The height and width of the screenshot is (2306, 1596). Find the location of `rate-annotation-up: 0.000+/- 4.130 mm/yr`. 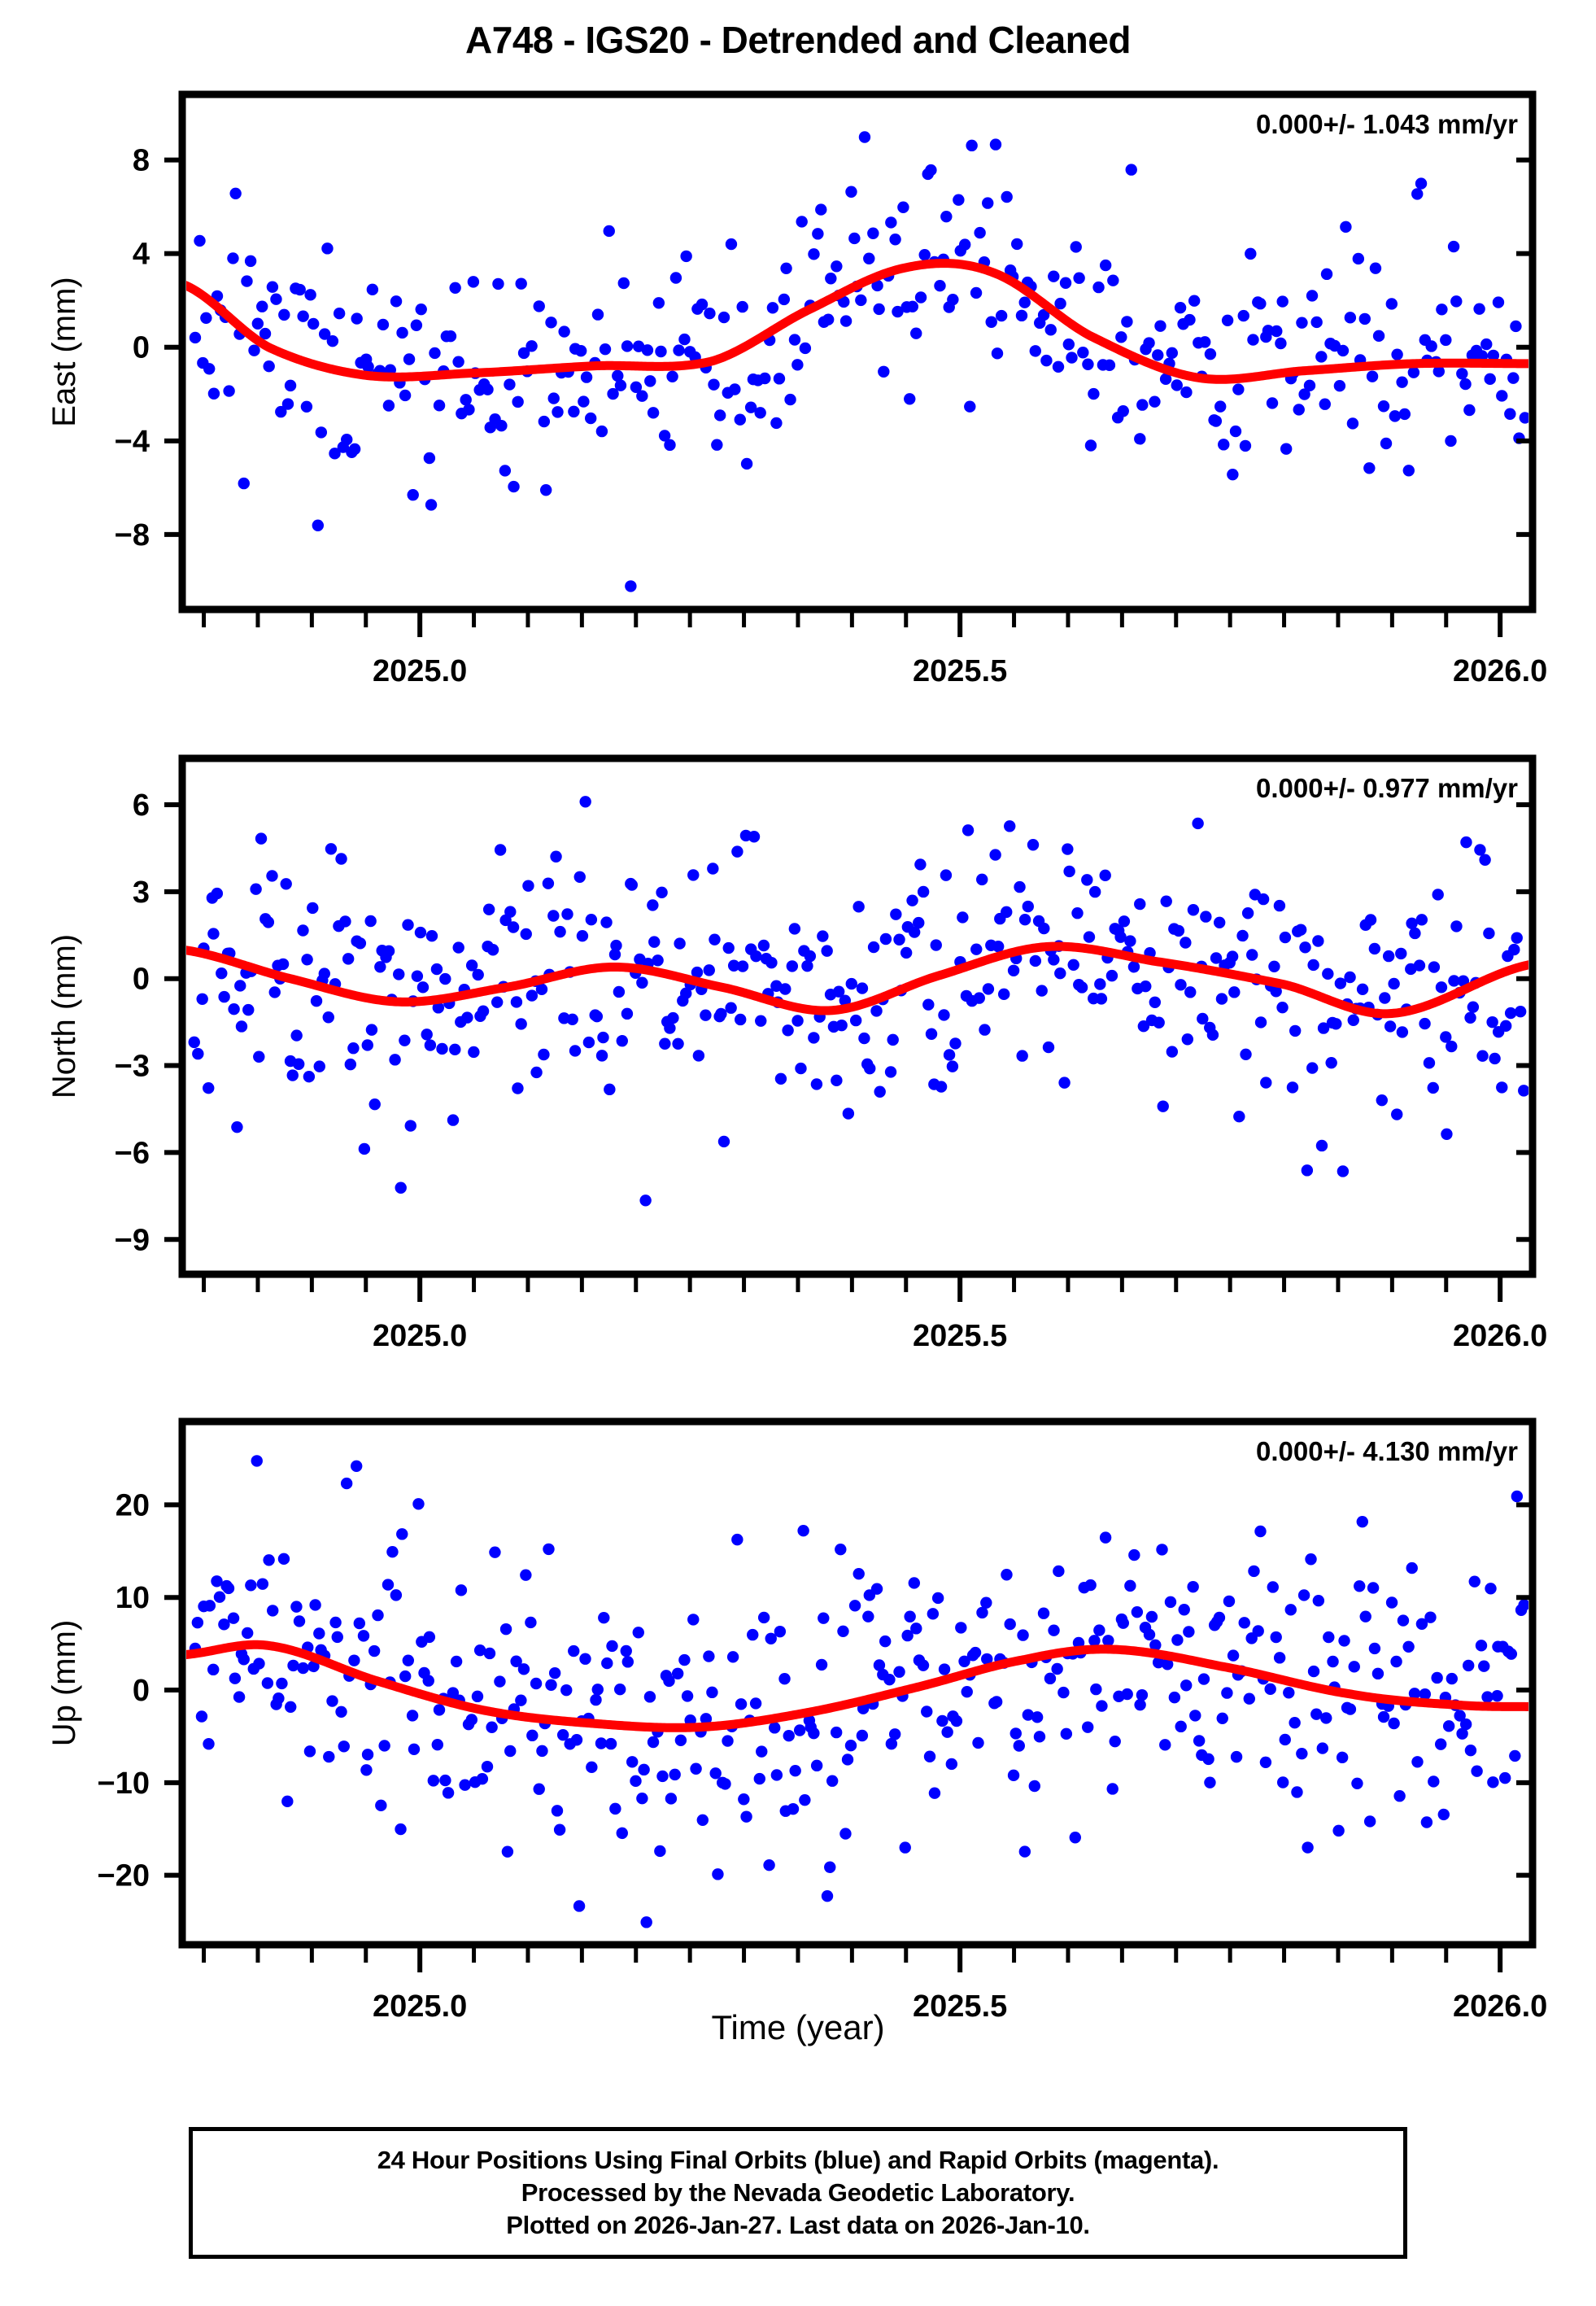

rate-annotation-up: 0.000+/- 4.130 mm/yr is located at coordinates (1387, 1451).